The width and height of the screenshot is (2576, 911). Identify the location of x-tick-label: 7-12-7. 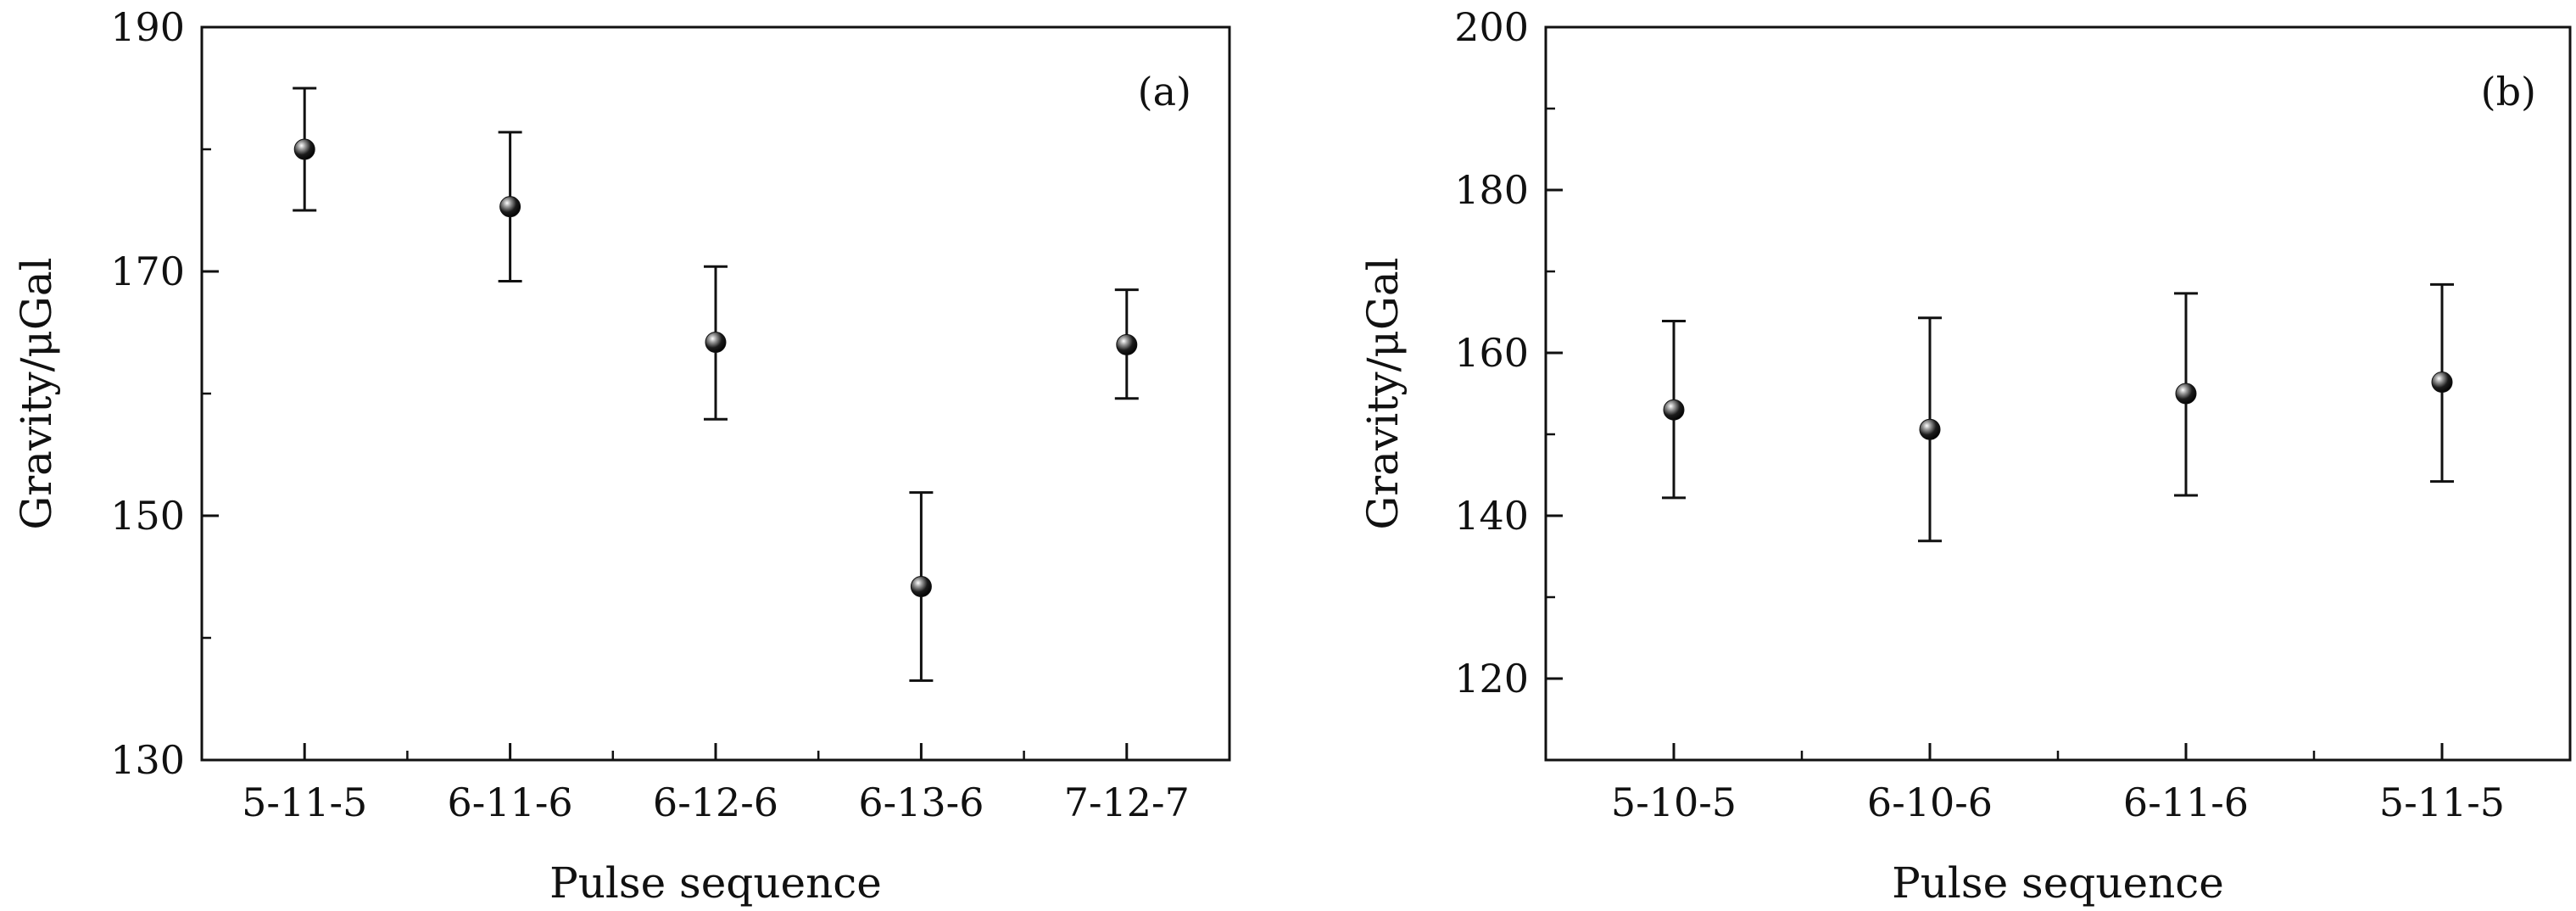
(1127, 803).